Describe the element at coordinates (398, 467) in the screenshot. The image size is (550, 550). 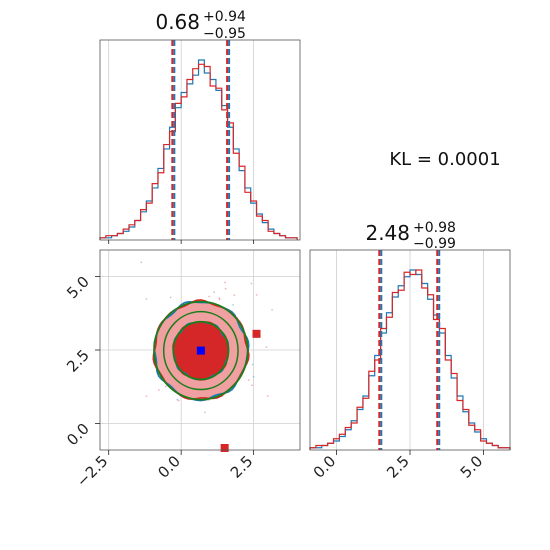
I see `y-marginal-tick-label-1: 2.5` at that location.